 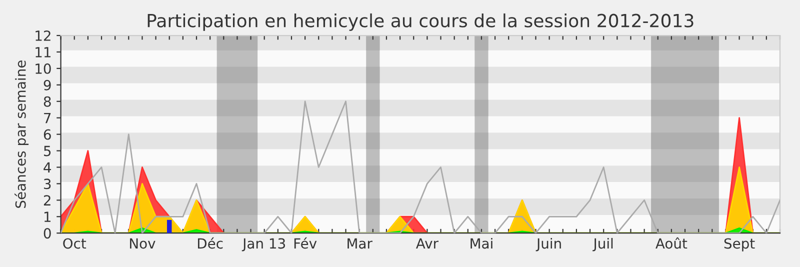 I want to click on y-tick-label: 8, so click(x=47, y=101).